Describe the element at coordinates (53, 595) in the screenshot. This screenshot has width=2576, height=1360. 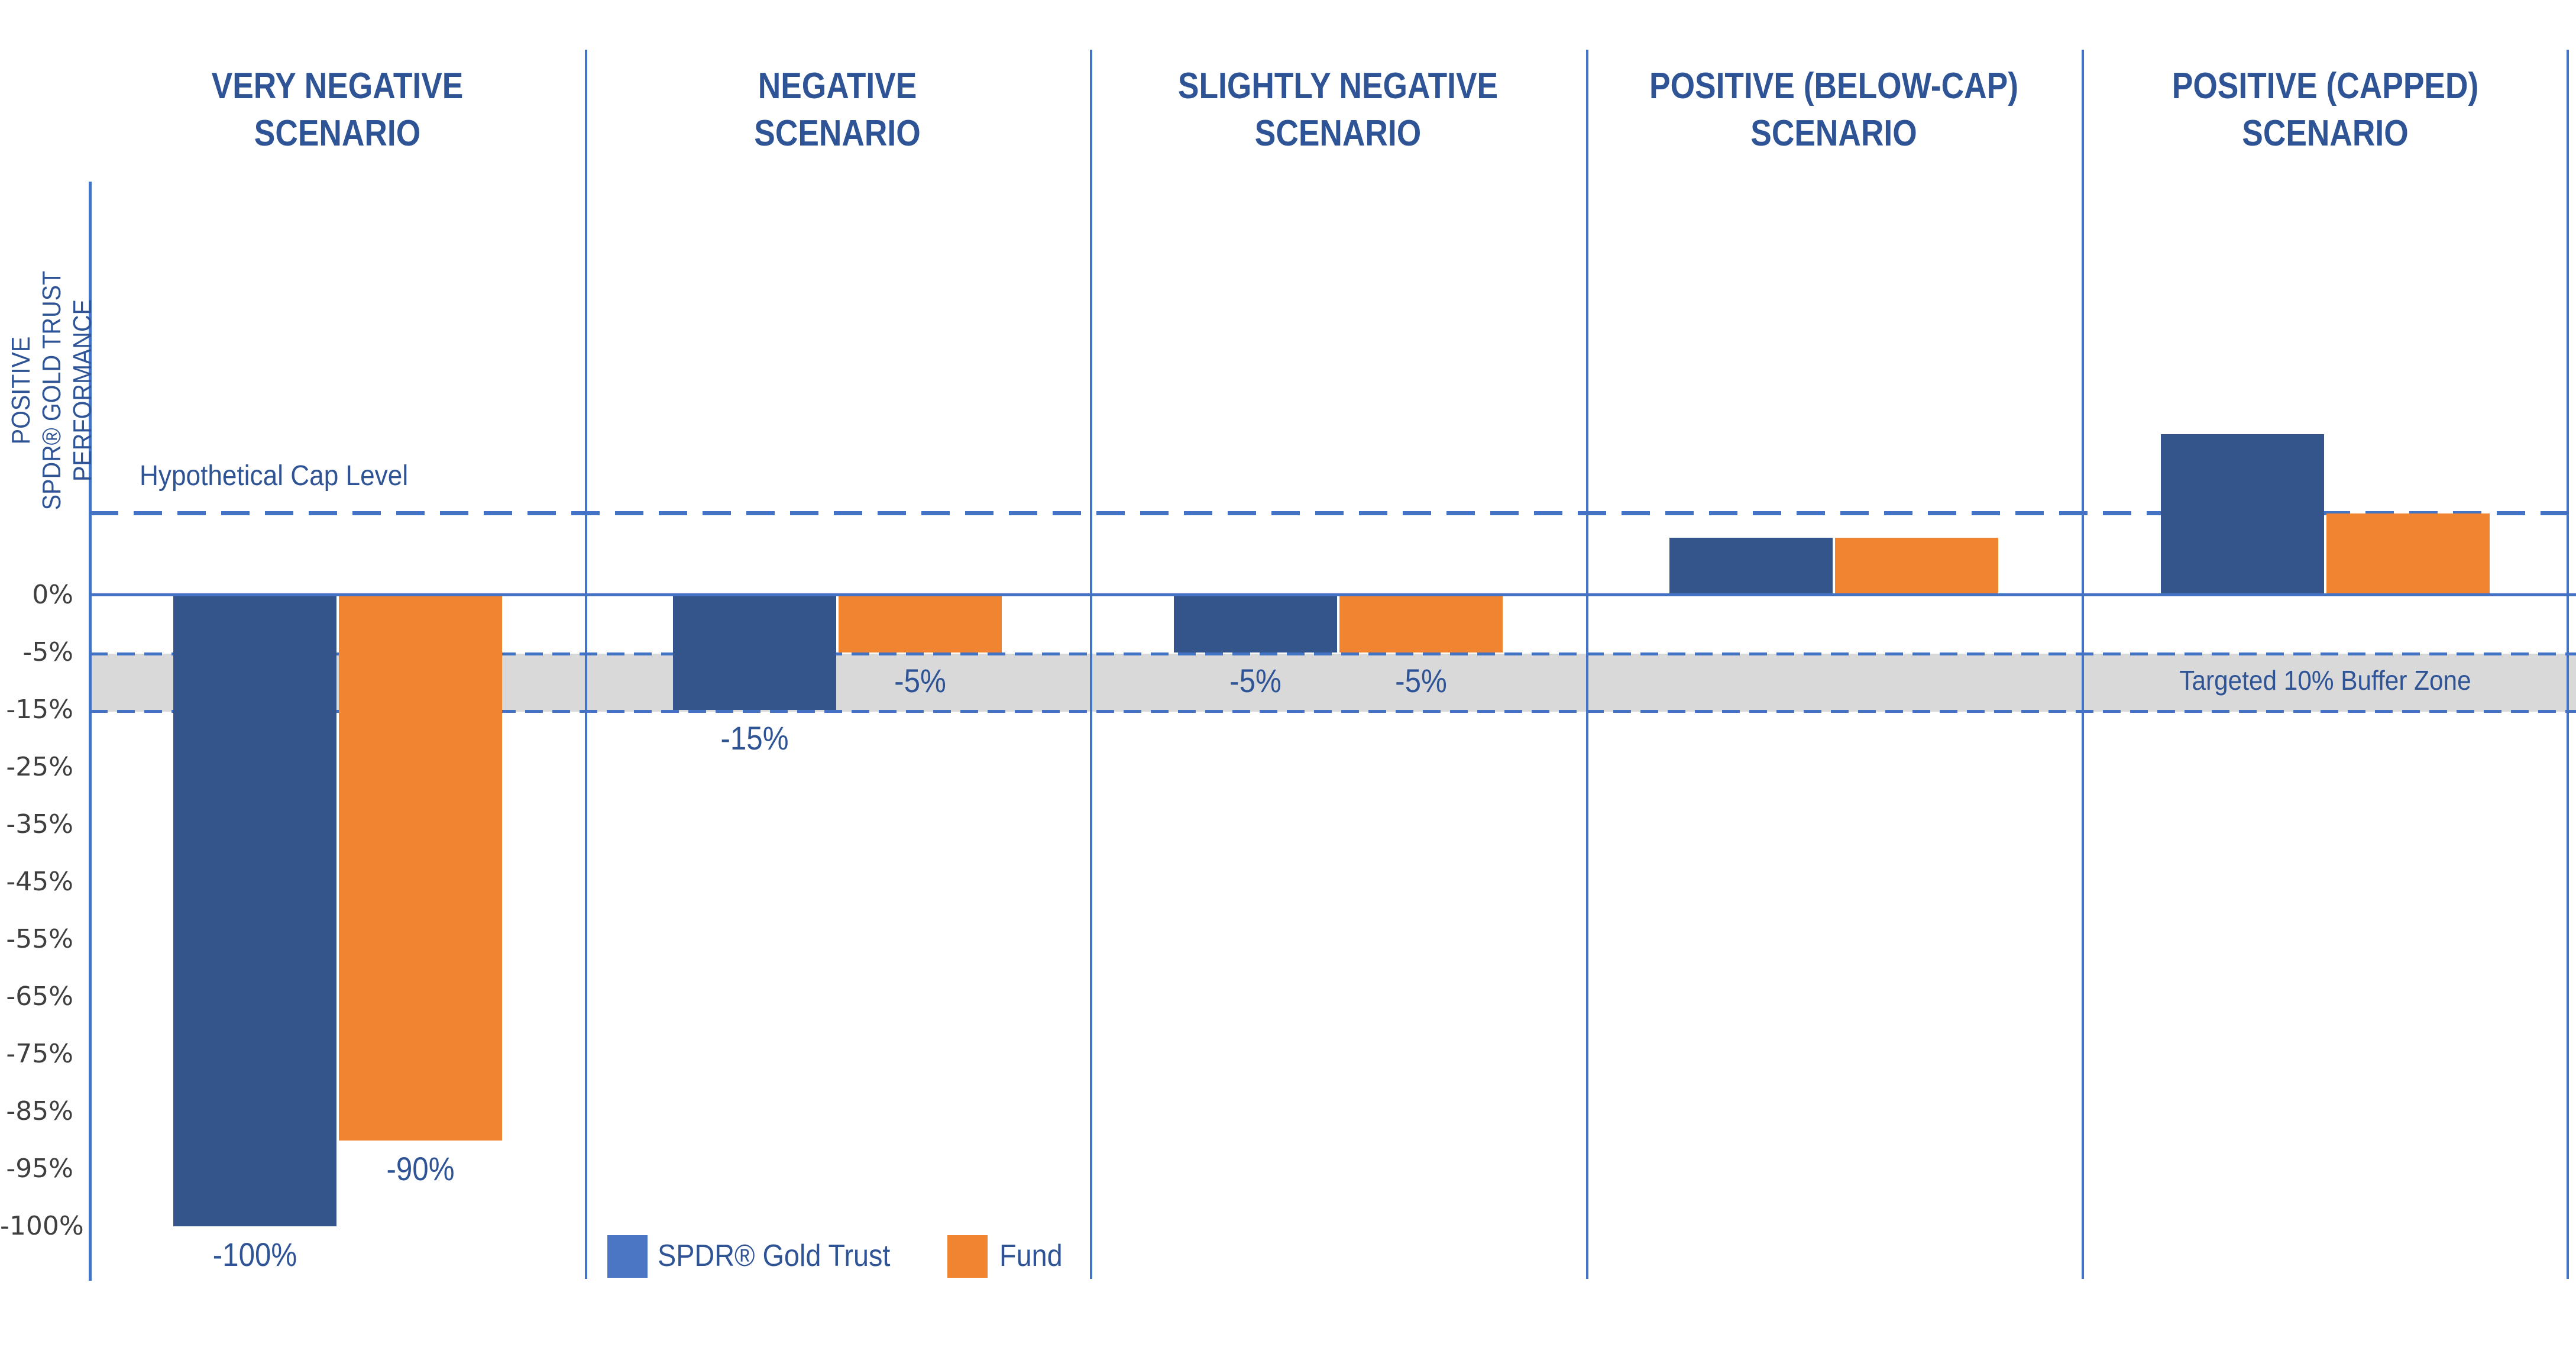
I see `y-tick-label: 0%` at that location.